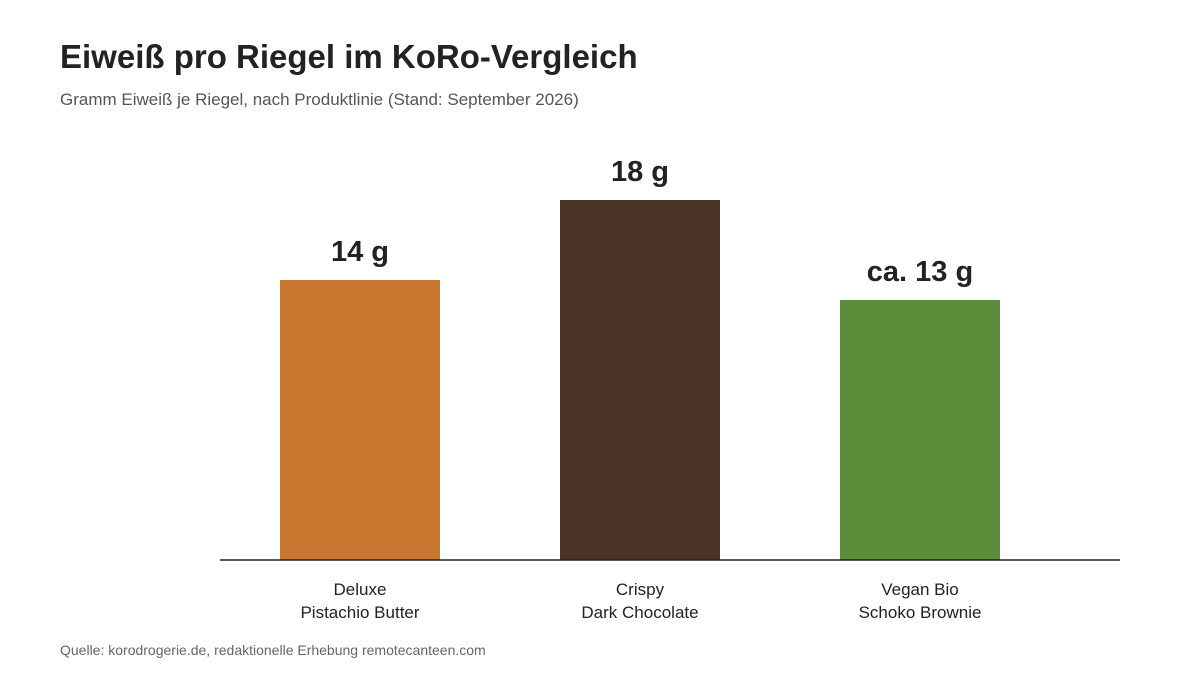 The width and height of the screenshot is (1200, 675). What do you see at coordinates (639, 612) in the screenshot?
I see `category-label-line: Dark Chocolate` at bounding box center [639, 612].